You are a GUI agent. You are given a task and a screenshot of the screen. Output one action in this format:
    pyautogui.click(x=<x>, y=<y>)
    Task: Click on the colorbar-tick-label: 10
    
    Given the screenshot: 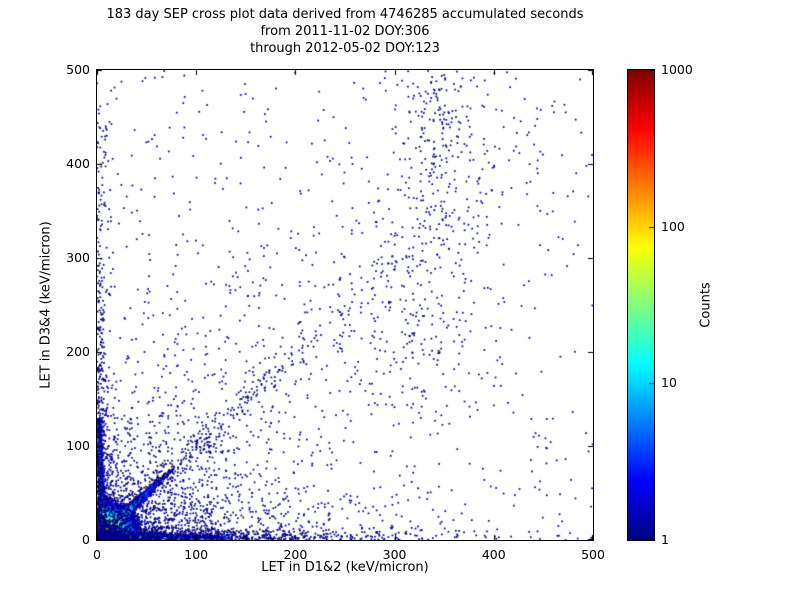 What is the action you would take?
    pyautogui.click(x=669, y=383)
    